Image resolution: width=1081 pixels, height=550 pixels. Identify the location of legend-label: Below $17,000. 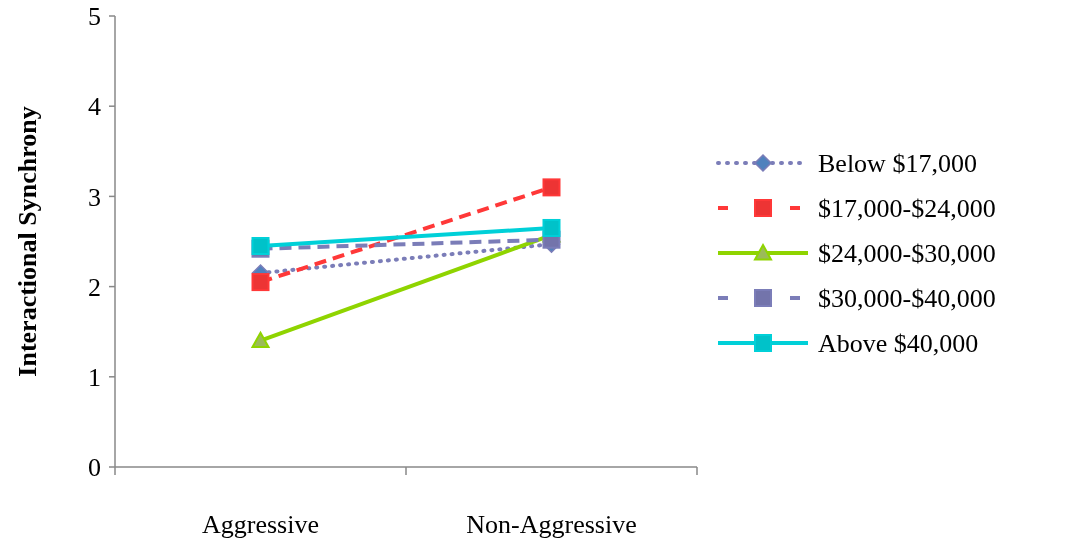
(897, 164).